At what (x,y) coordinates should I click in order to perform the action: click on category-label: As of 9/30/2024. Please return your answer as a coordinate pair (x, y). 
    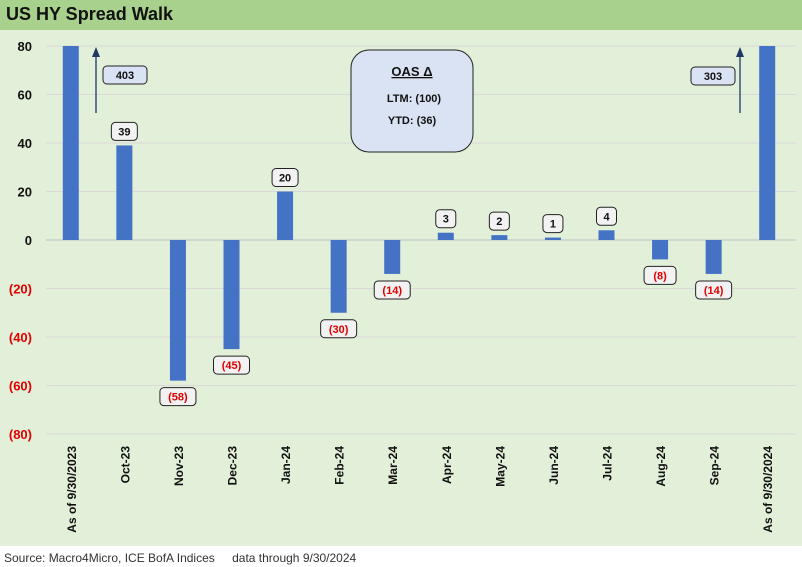
    Looking at the image, I should click on (768, 489).